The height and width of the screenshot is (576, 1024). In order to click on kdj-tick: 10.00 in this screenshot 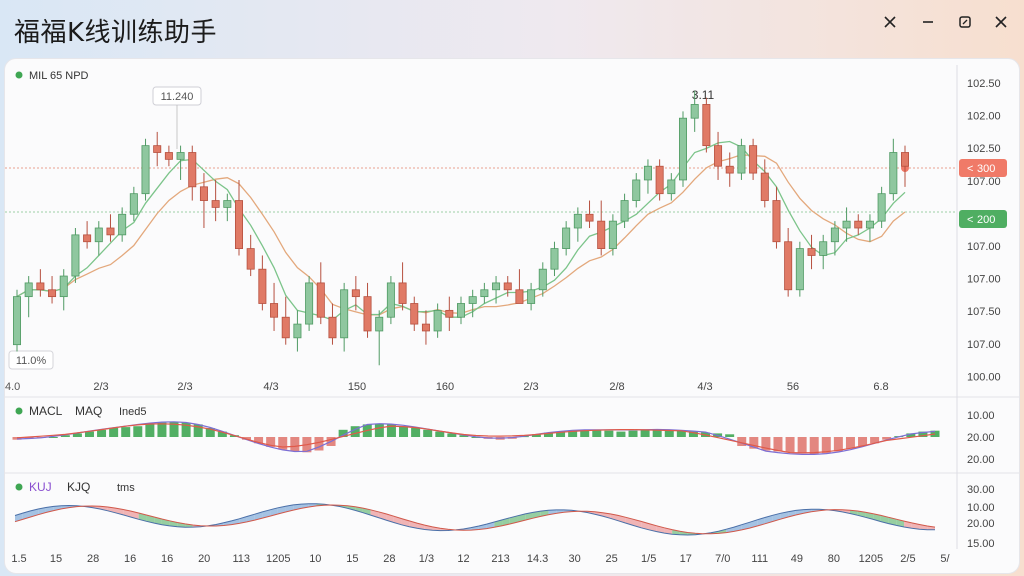, I will do `click(981, 508)`.